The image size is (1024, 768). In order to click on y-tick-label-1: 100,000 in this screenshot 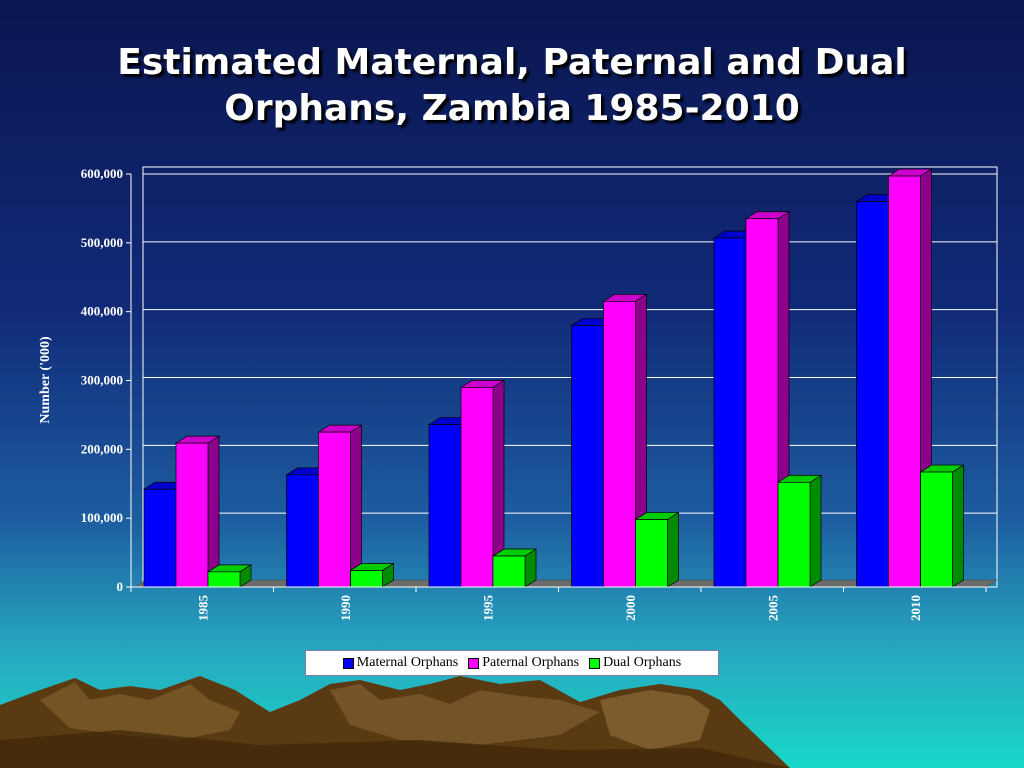, I will do `click(102, 517)`.